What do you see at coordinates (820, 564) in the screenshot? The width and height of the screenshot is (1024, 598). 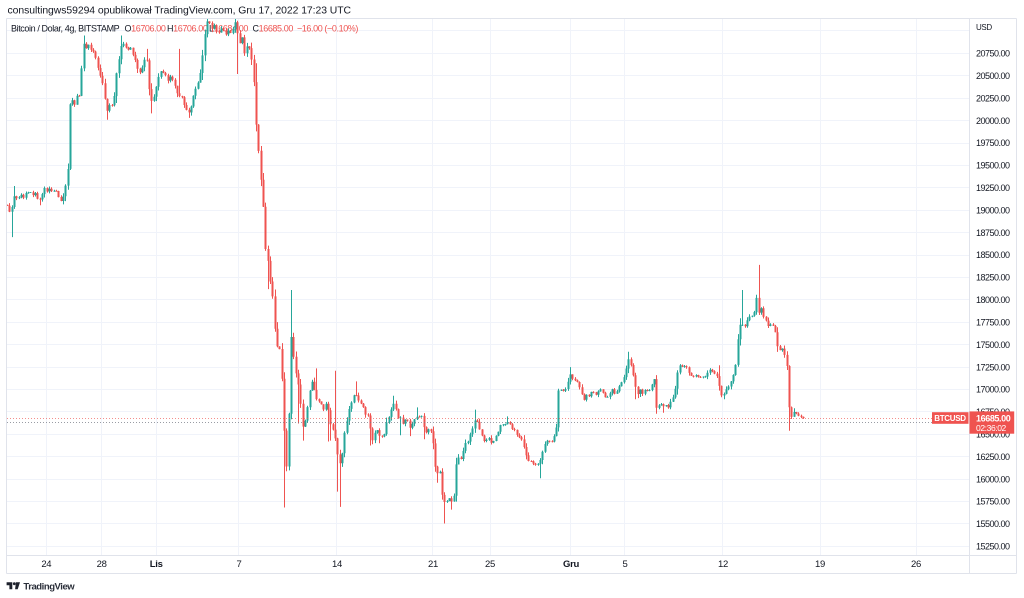 I see `svg-text: 19` at bounding box center [820, 564].